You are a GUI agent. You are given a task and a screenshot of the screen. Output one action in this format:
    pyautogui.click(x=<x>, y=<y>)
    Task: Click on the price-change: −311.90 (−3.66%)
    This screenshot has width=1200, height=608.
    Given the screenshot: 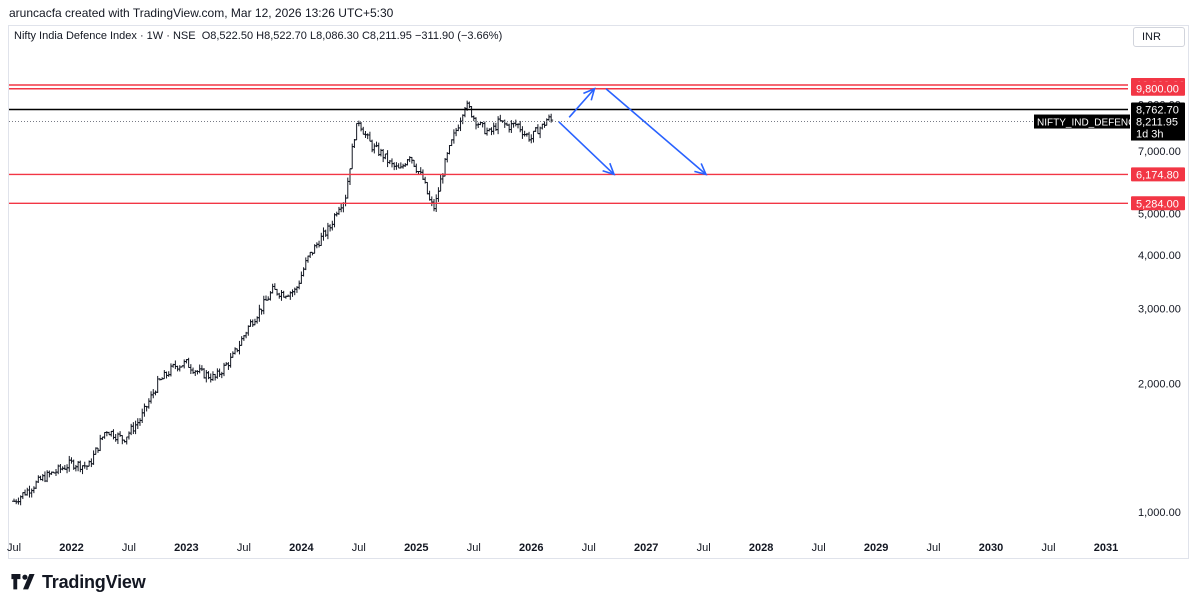 What is the action you would take?
    pyautogui.click(x=458, y=36)
    